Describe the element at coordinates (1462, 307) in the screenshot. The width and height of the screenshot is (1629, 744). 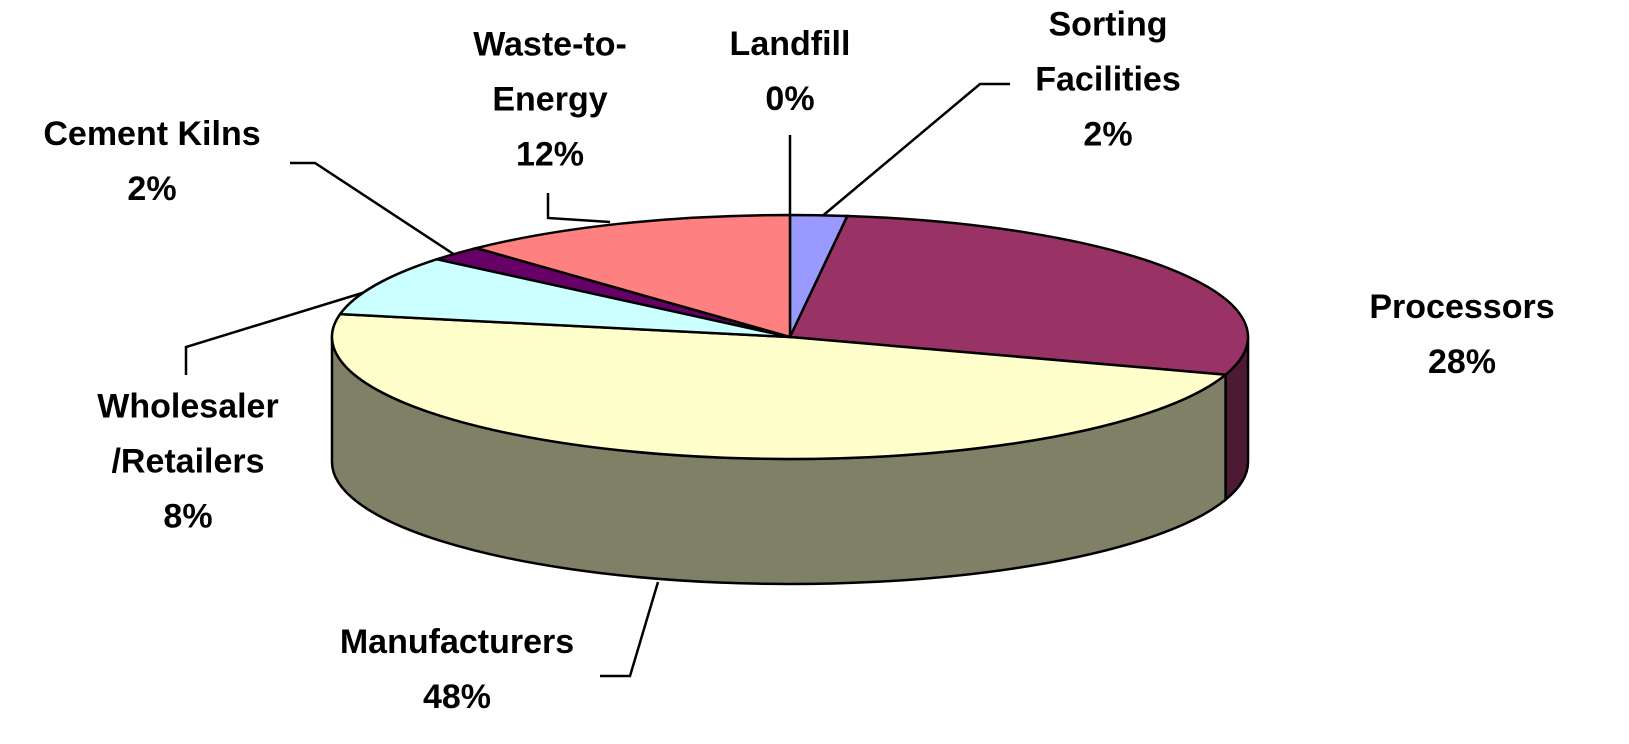
I see `category-label: Processors` at that location.